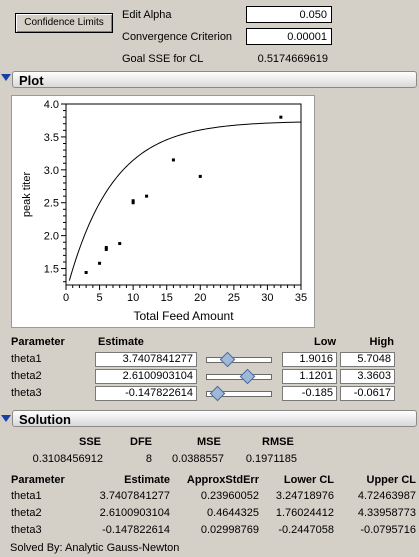  Describe the element at coordinates (200, 298) in the screenshot. I see `x-tick-label: 20` at that location.